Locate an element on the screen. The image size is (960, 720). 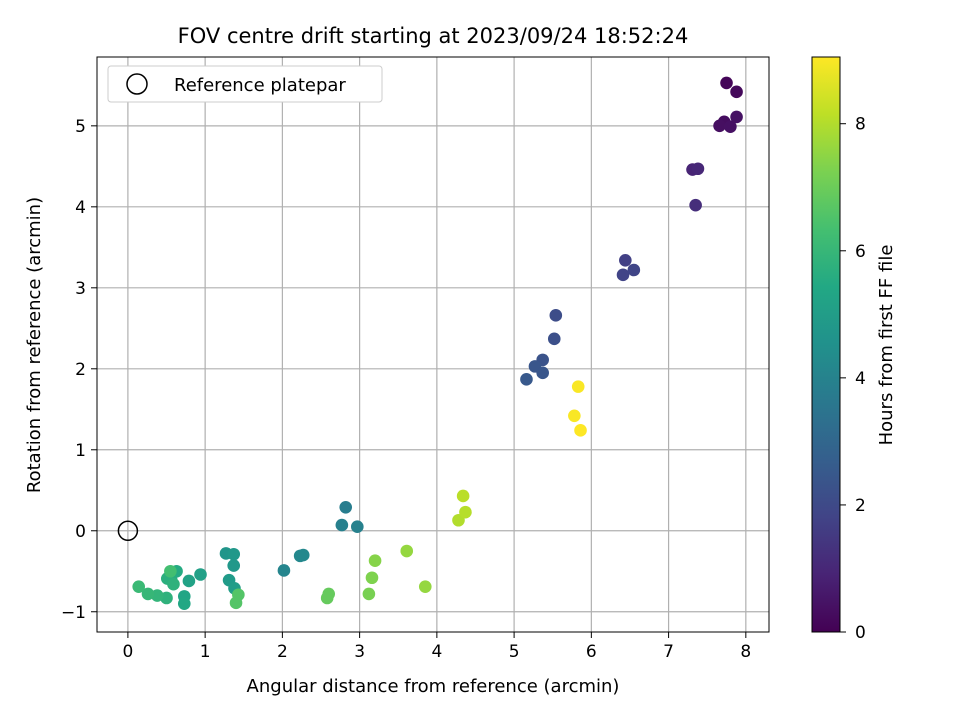
colorbar-tick-label: 0 is located at coordinates (860, 633).